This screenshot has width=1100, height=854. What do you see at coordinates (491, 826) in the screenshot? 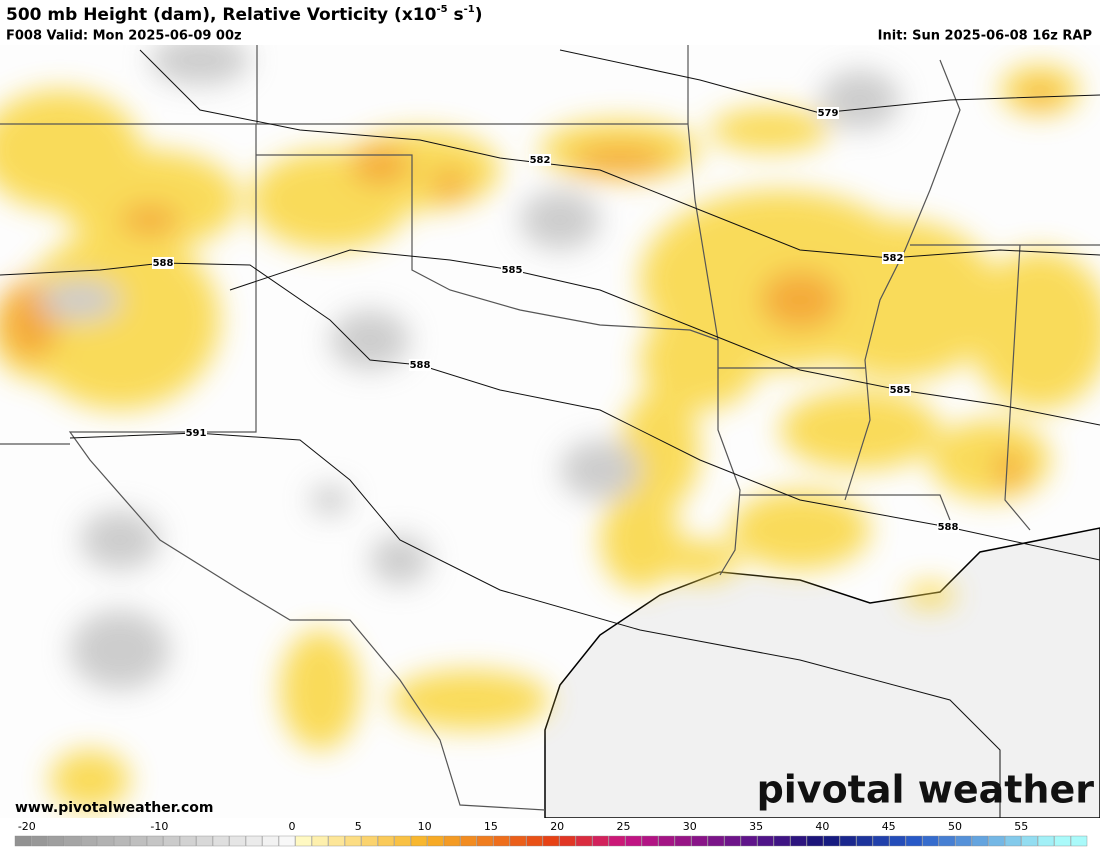
I see `colorbar-tick-label: 15` at bounding box center [491, 826].